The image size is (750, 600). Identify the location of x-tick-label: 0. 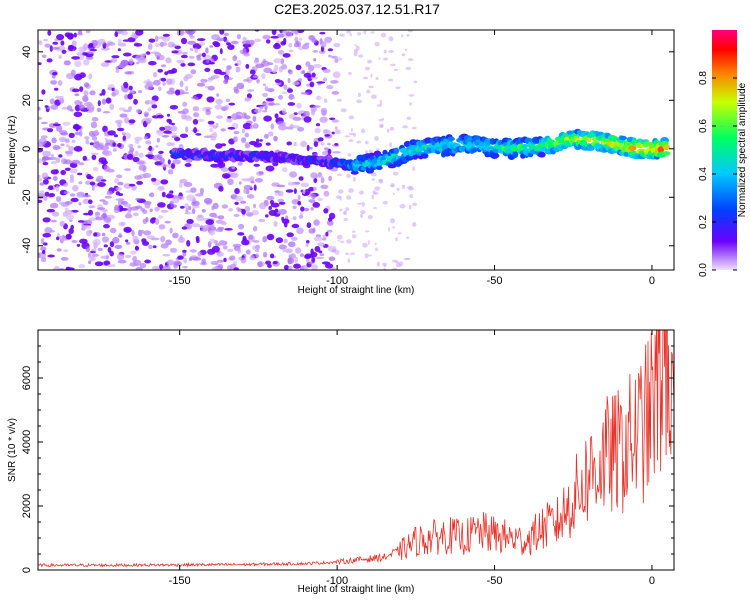
(652, 281).